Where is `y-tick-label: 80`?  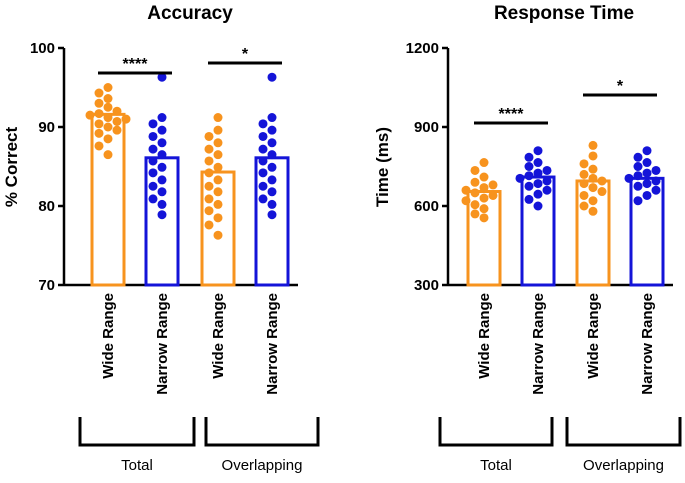 y-tick-label: 80 is located at coordinates (46, 206).